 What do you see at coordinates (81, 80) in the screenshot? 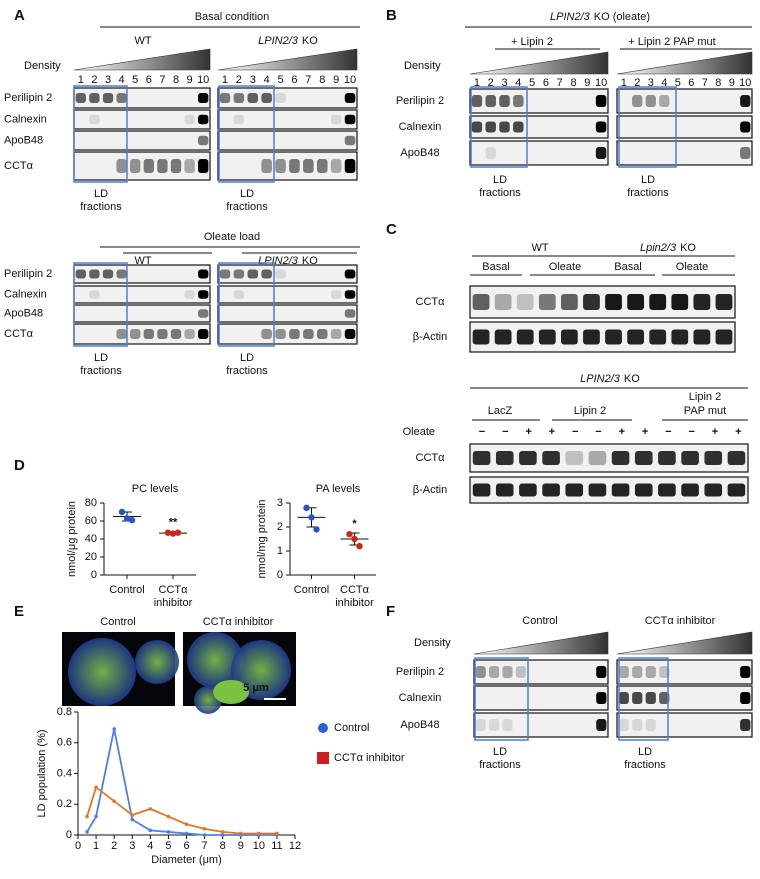
I see `lane-number: 1` at bounding box center [81, 80].